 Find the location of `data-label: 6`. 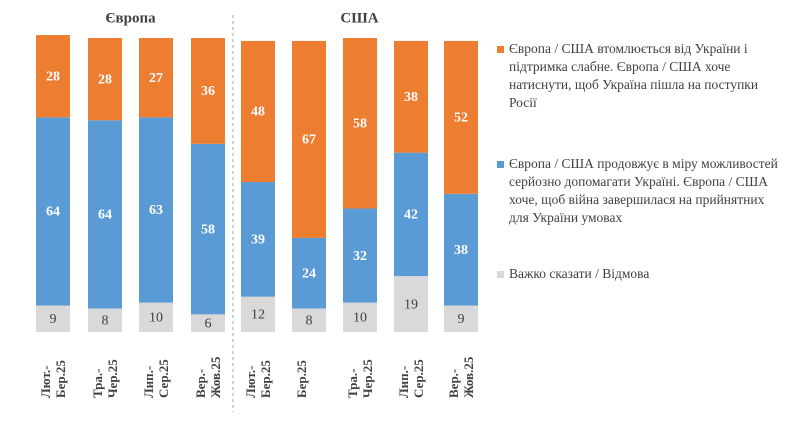

data-label: 6 is located at coordinates (208, 323).